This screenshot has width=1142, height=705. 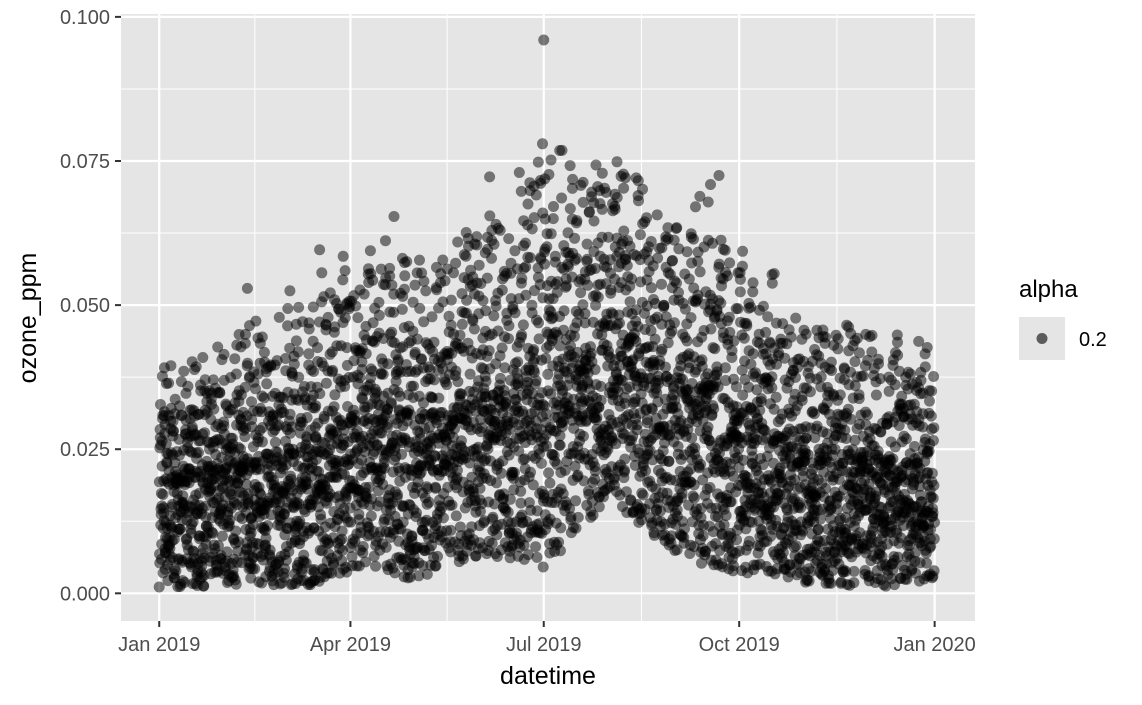 I want to click on y-tick-label: 0.100, so click(x=85, y=18).